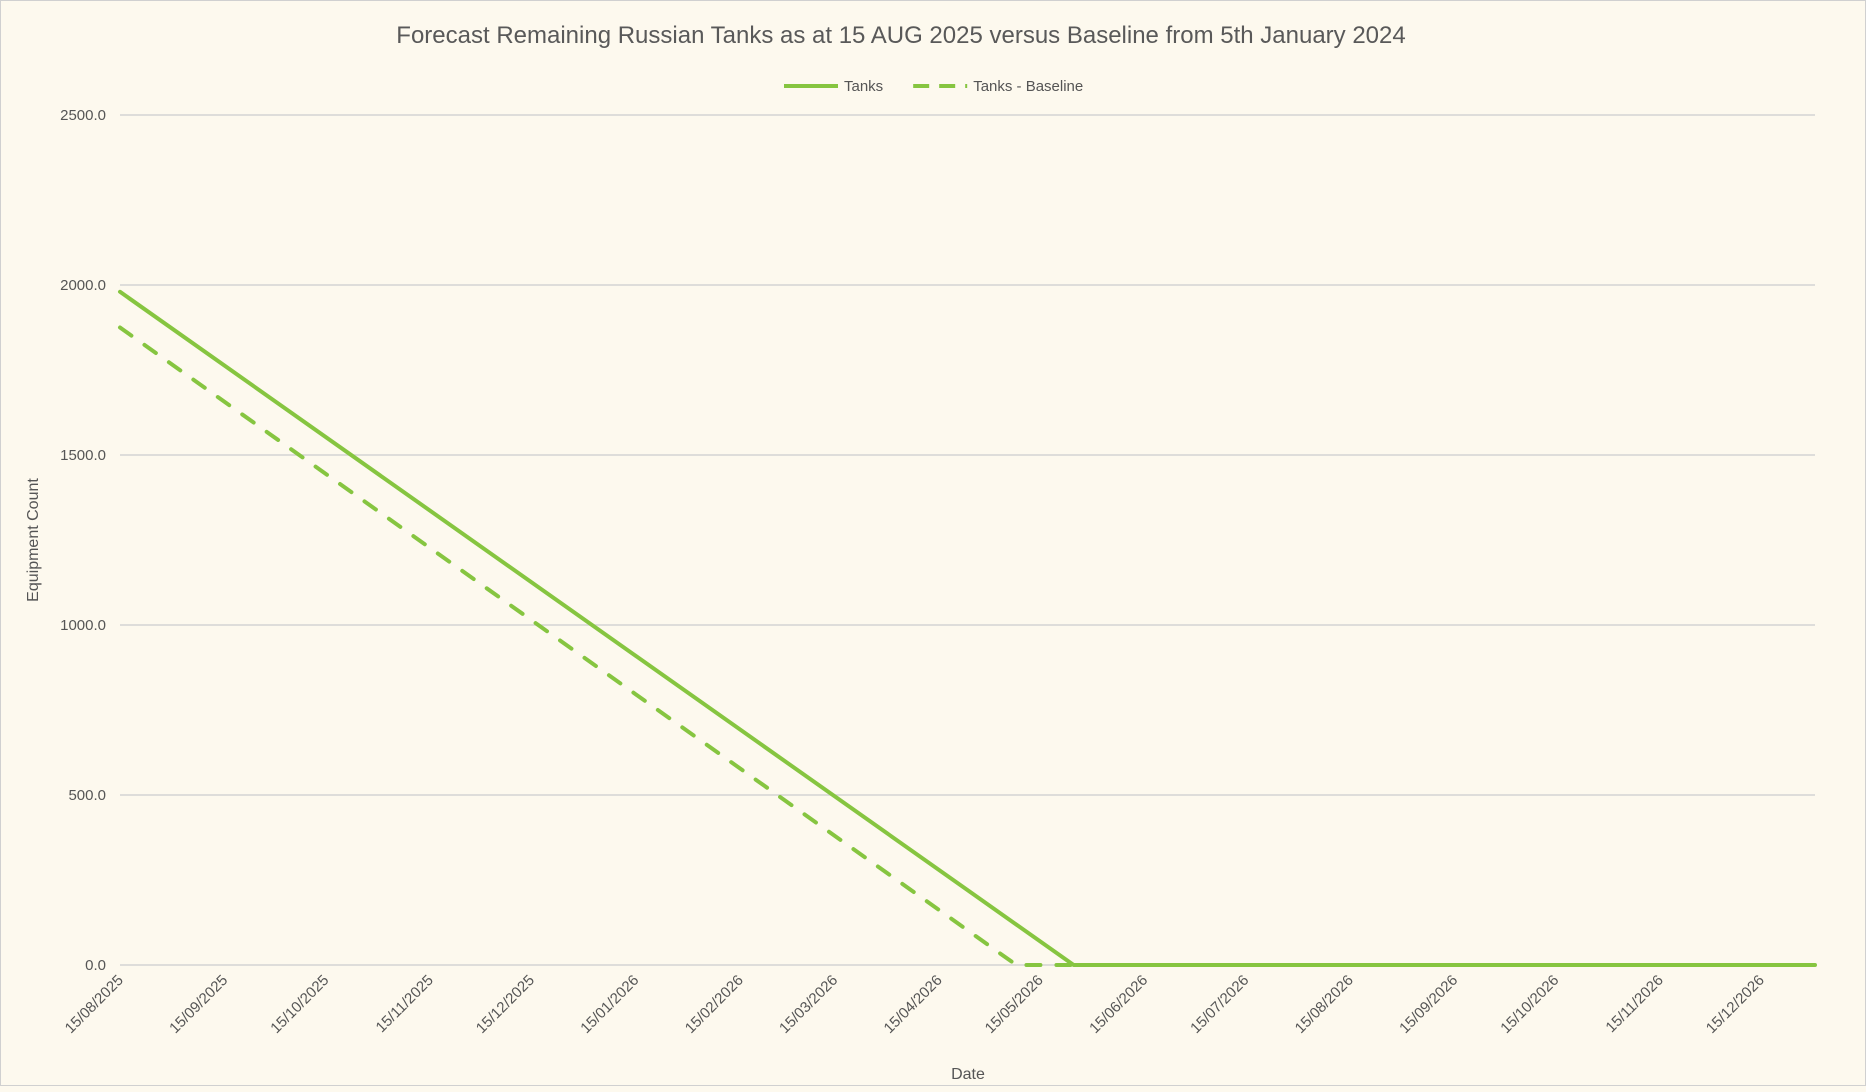 The image size is (1866, 1092). What do you see at coordinates (1529, 1004) in the screenshot?
I see `x-tick-label: 15/10/2026` at bounding box center [1529, 1004].